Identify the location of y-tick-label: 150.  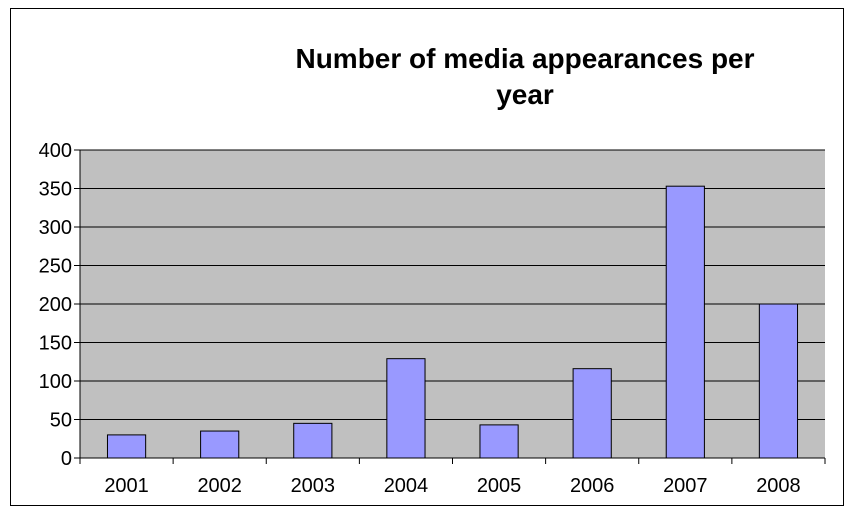
(55, 344).